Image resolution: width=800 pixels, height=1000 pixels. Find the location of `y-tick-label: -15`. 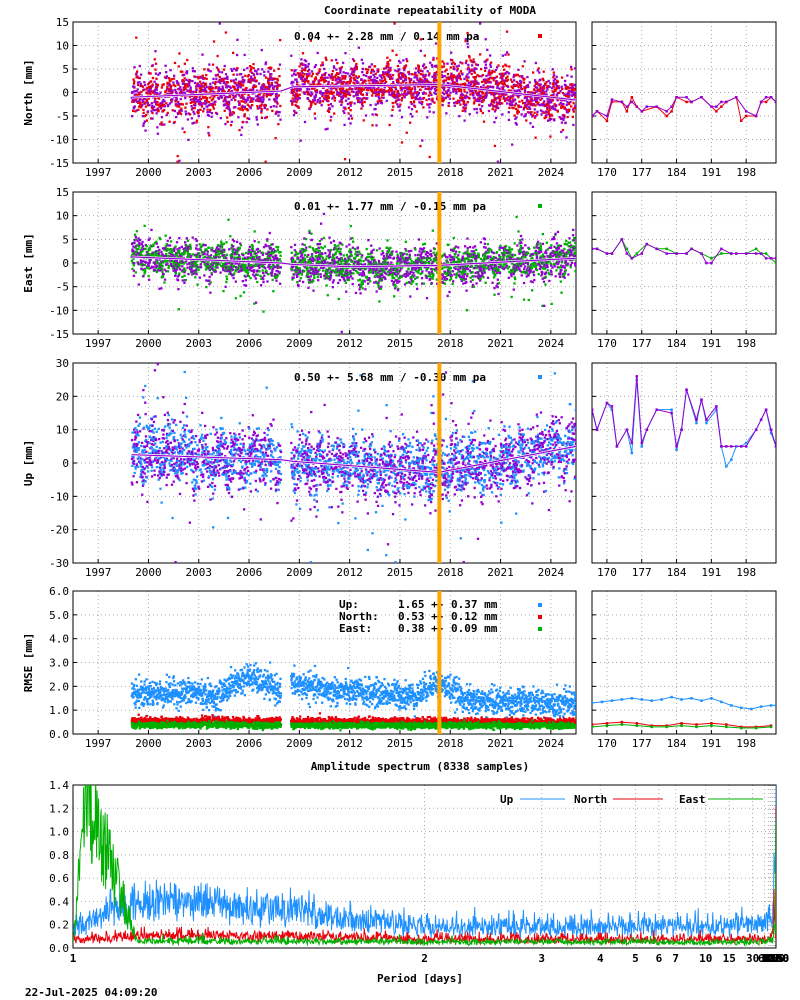

y-tick-label: -15 is located at coordinates (59, 163).